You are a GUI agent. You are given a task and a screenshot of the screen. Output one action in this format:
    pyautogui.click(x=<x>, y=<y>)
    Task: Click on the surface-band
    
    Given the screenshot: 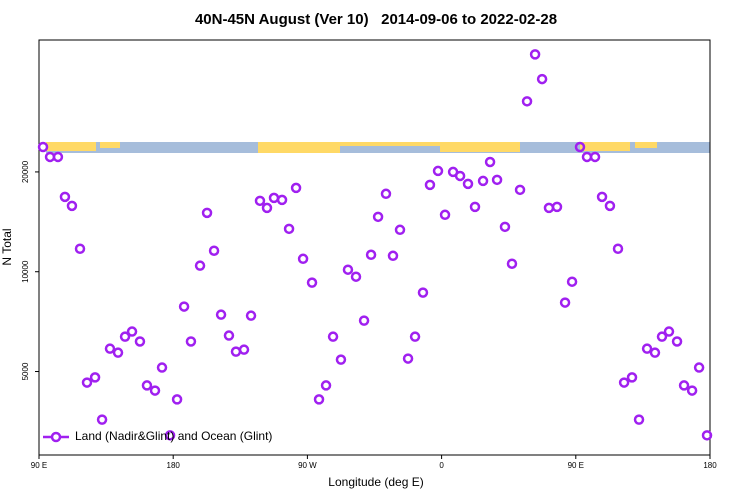 What is the action you would take?
    pyautogui.click(x=378, y=147)
    